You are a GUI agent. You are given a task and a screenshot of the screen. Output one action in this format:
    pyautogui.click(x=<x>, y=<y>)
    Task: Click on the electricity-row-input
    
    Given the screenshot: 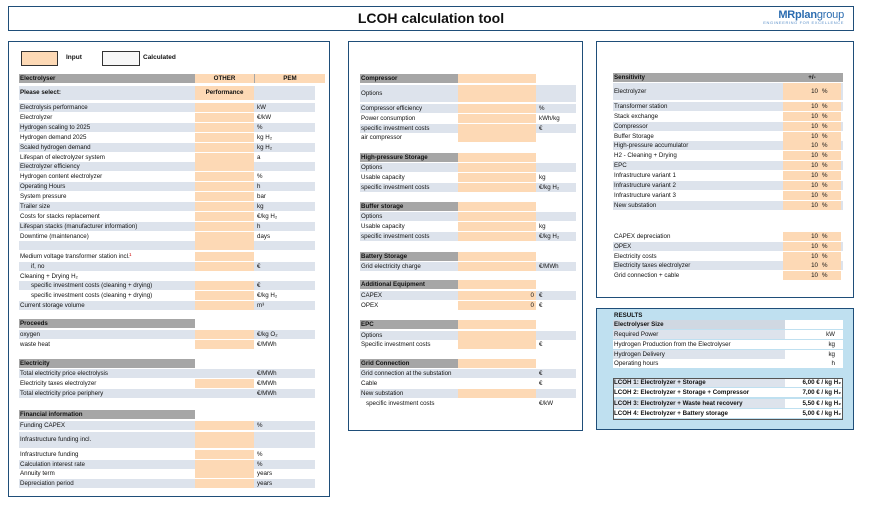 What is the action you would take?
    pyautogui.click(x=224, y=384)
    